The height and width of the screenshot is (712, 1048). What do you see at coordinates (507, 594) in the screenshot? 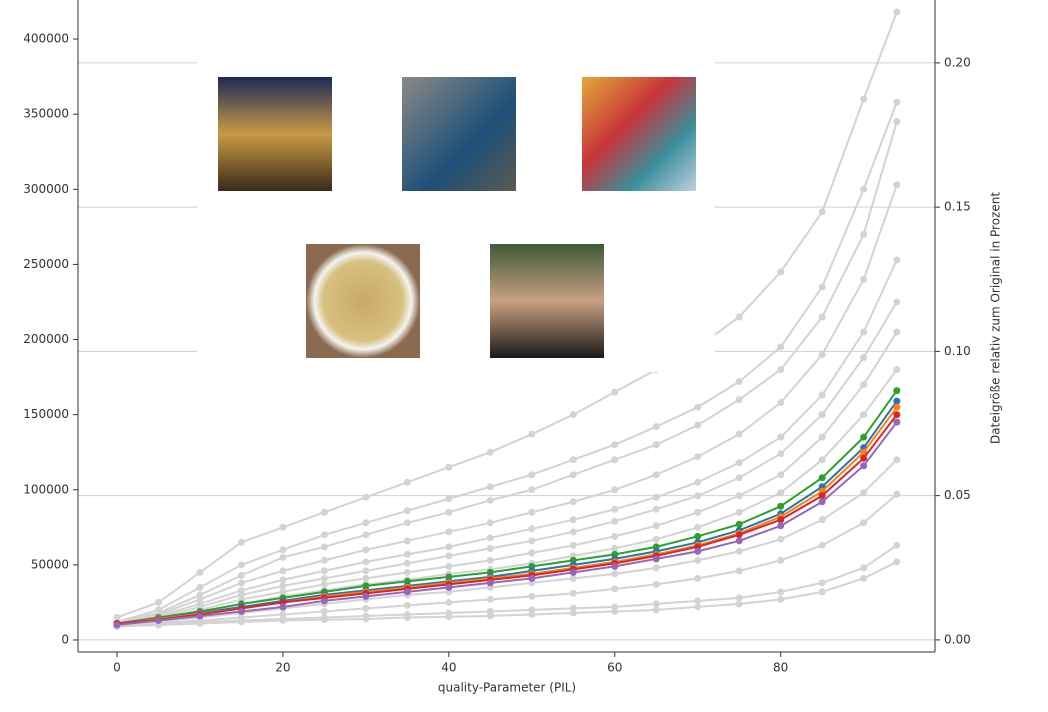
I see `series-line` at bounding box center [507, 594].